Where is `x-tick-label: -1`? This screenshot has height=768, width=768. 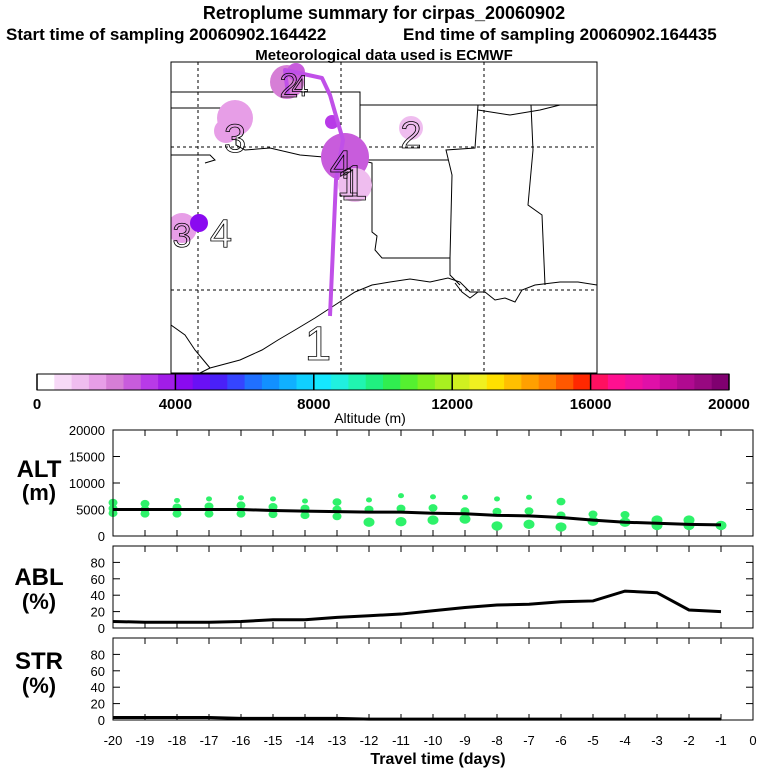
x-tick-label: -1 is located at coordinates (721, 740).